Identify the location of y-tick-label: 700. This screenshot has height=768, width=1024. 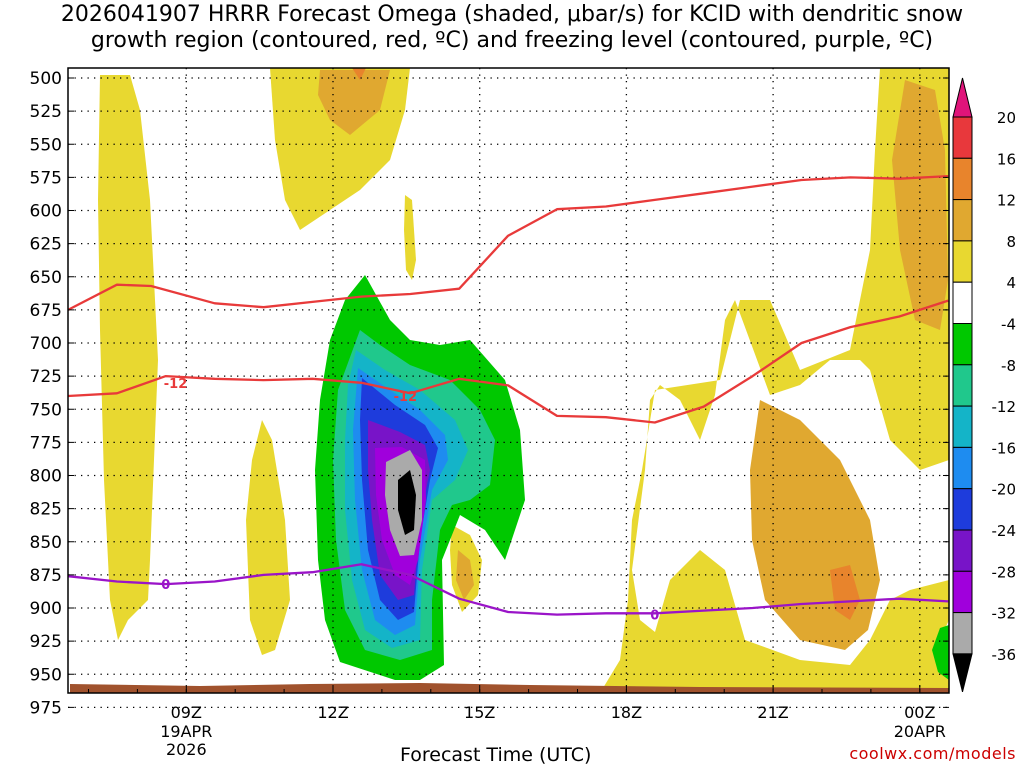
(46, 344).